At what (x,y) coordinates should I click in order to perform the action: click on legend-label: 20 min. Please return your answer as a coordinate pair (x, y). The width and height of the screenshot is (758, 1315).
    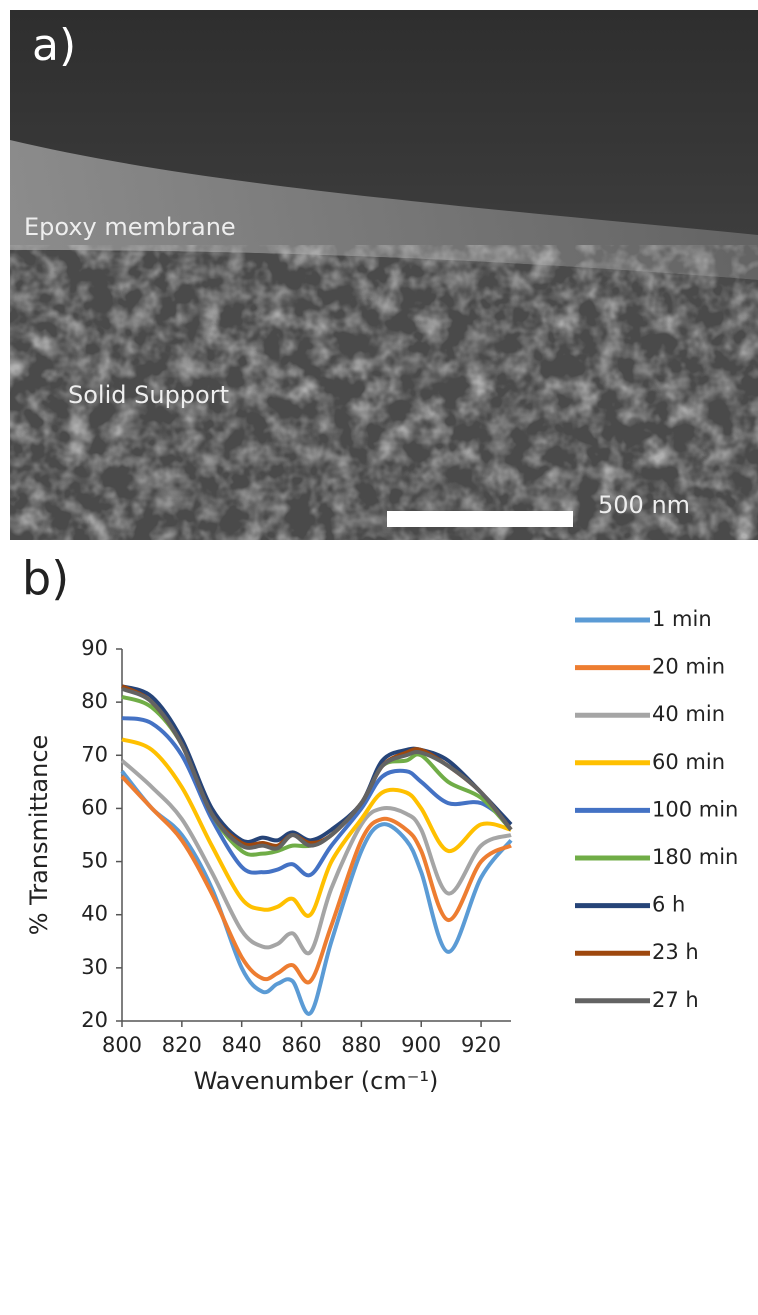
    Looking at the image, I should click on (688, 667).